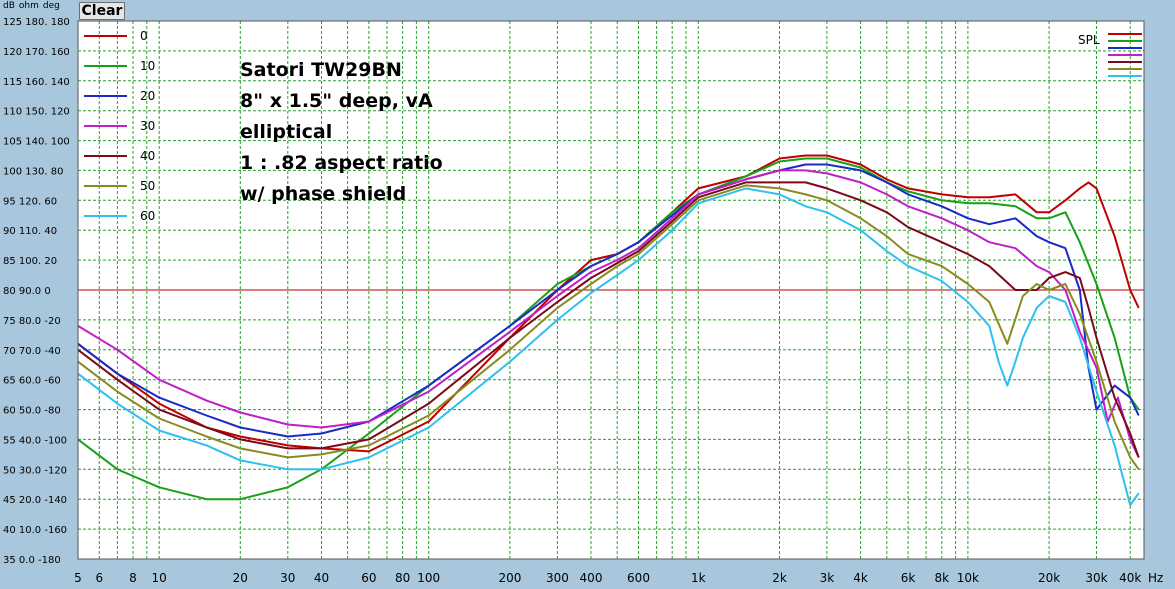 The height and width of the screenshot is (589, 1175). I want to click on legend-label: 30, so click(147, 126).